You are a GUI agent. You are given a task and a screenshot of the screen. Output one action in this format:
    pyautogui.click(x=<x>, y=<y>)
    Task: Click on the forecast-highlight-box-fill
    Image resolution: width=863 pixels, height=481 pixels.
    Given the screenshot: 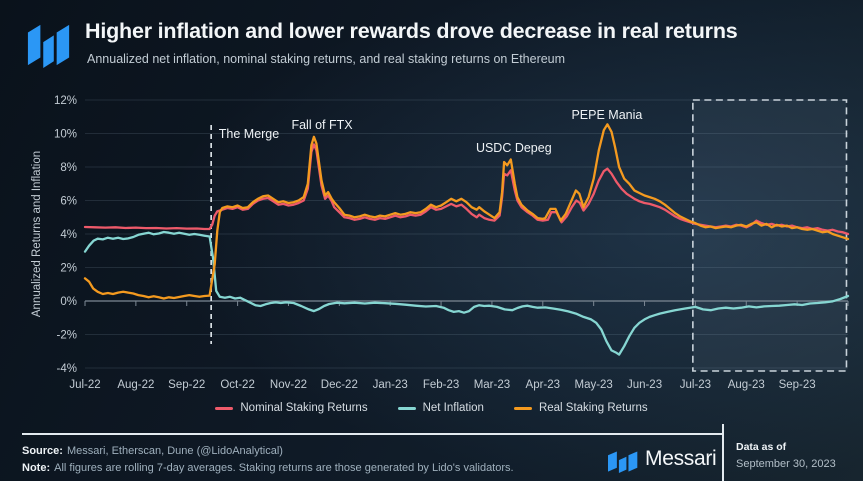 What is the action you would take?
    pyautogui.click(x=769, y=235)
    